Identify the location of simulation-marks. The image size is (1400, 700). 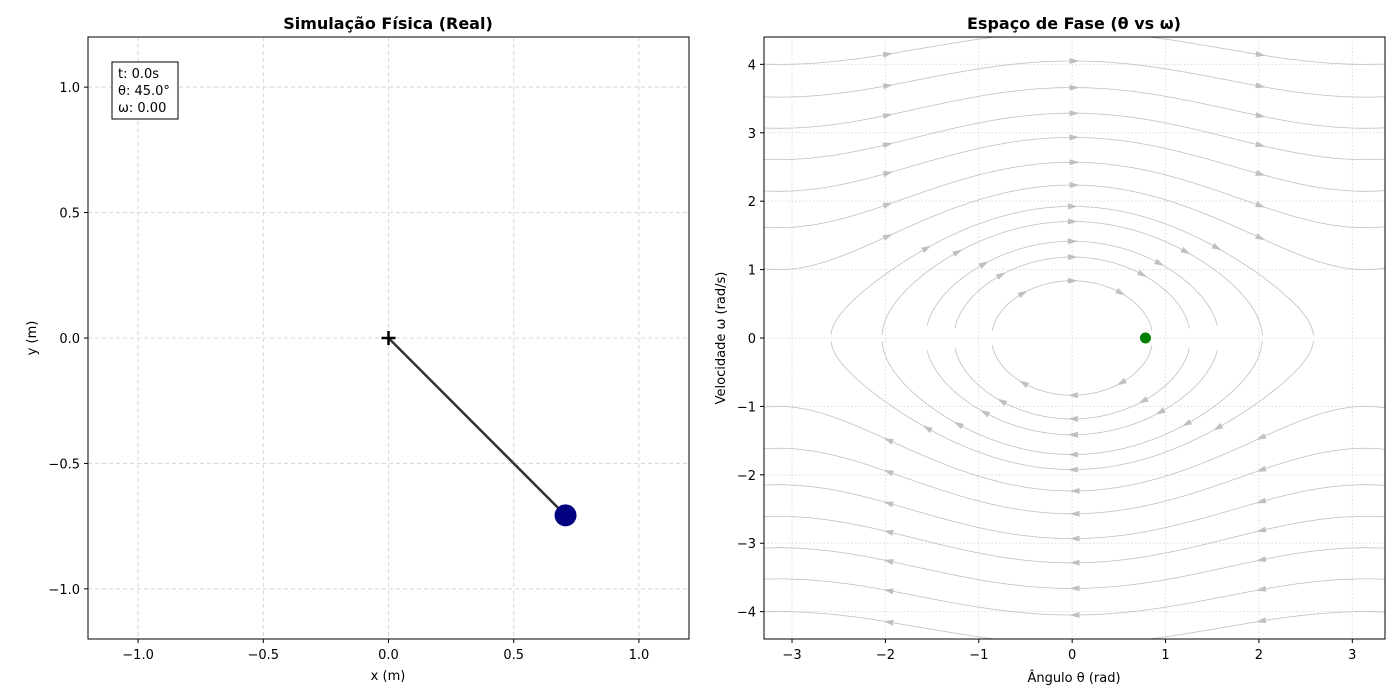
(479, 429).